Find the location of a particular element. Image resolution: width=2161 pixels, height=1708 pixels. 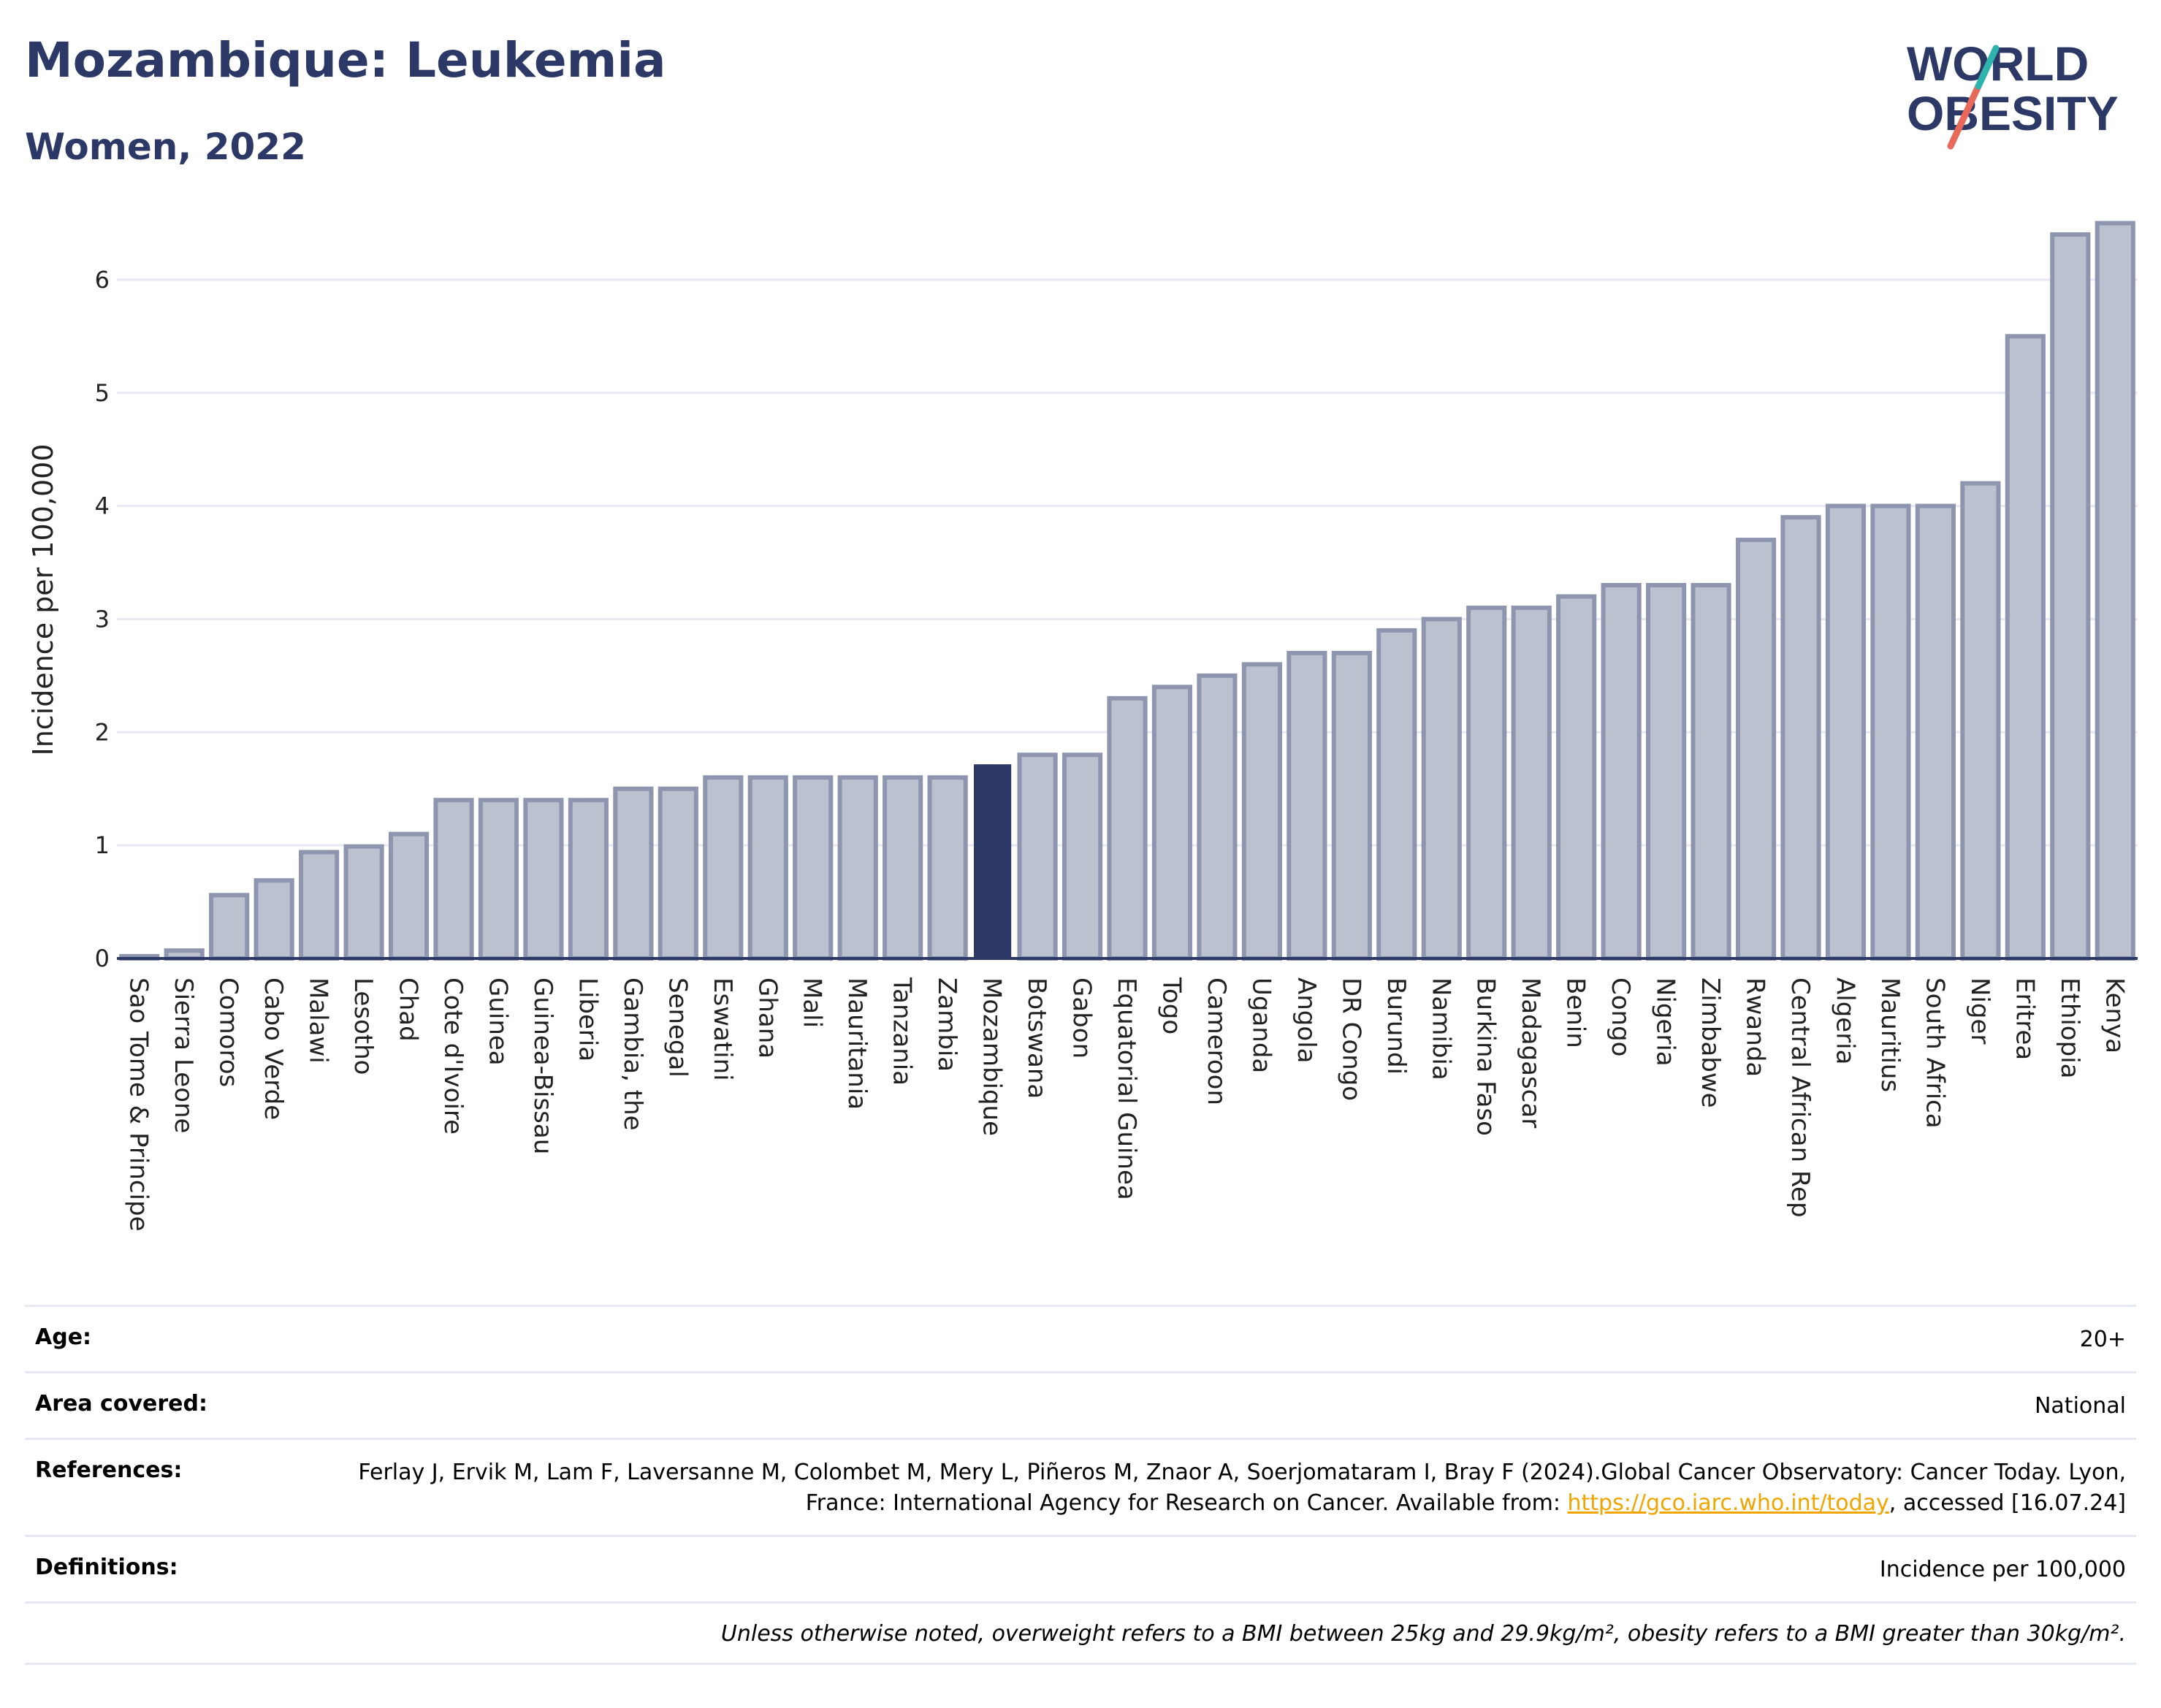

area-value: National is located at coordinates (2080, 1406).